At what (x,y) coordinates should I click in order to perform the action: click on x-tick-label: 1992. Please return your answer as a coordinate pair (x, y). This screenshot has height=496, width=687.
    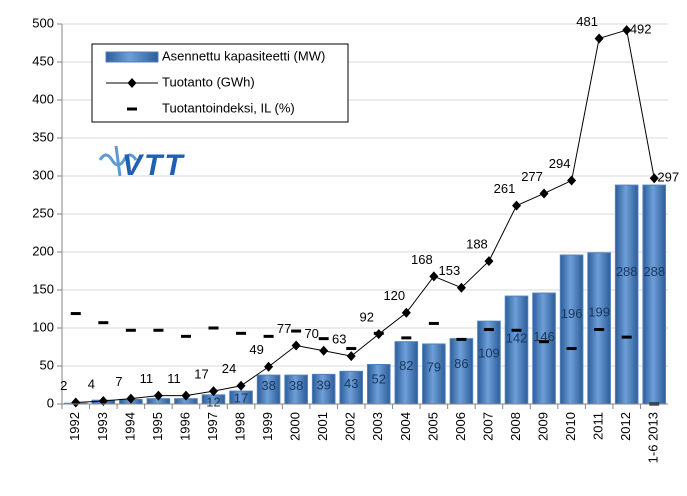
    Looking at the image, I should click on (74, 426).